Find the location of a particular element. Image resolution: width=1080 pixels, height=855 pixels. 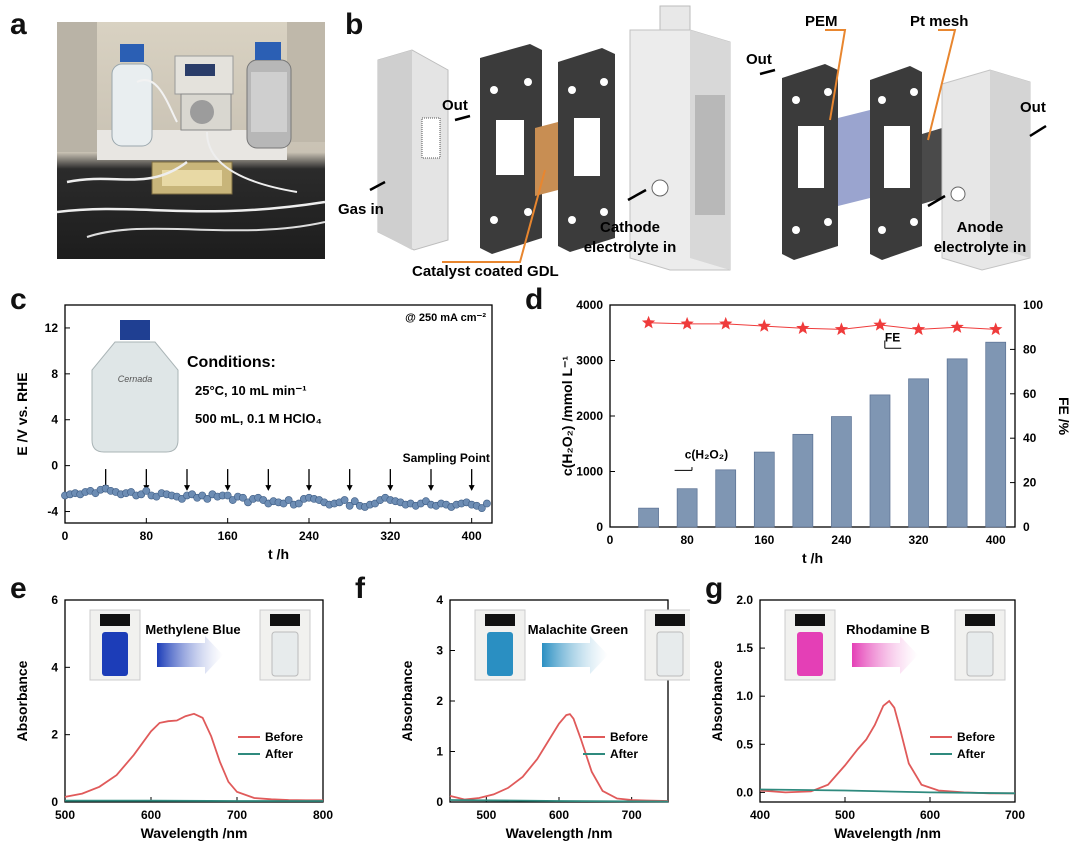

label-anode-2: electrolyte in is located at coordinates (980, 247).